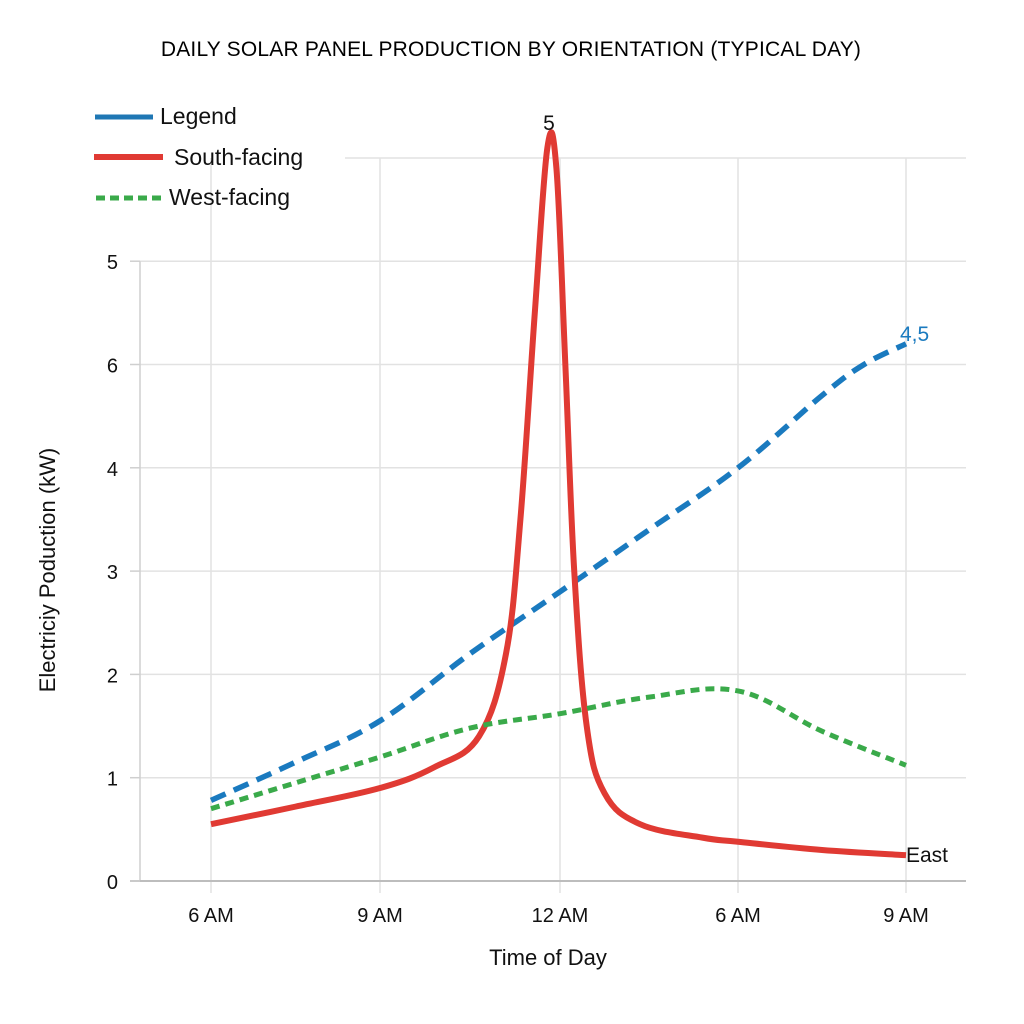 This screenshot has width=1024, height=1024. I want to click on y-tick-label: 3, so click(112, 573).